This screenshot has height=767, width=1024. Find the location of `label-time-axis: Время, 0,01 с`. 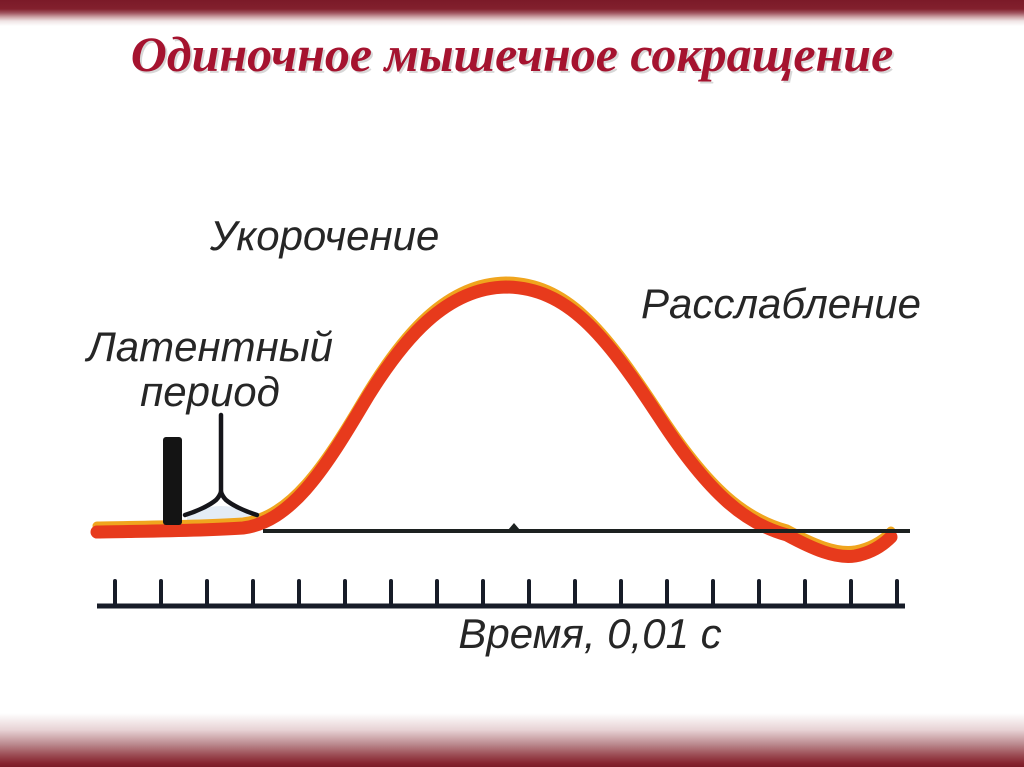

label-time-axis: Время, 0,01 с is located at coordinates (590, 633).